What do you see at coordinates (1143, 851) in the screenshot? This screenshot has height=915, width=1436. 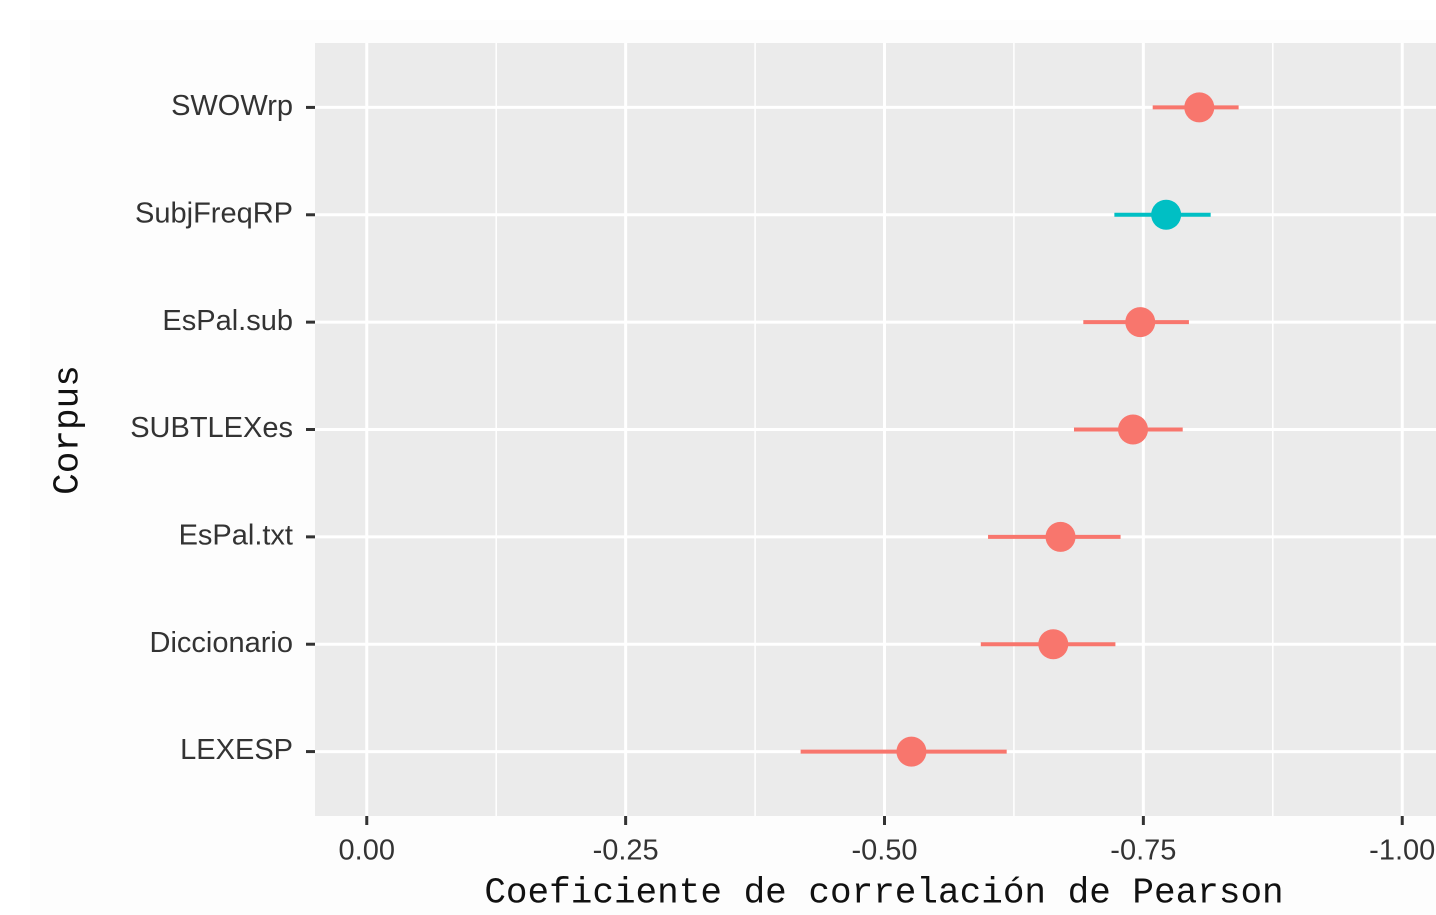 I see `x-tick-label: -0.75` at bounding box center [1143, 851].